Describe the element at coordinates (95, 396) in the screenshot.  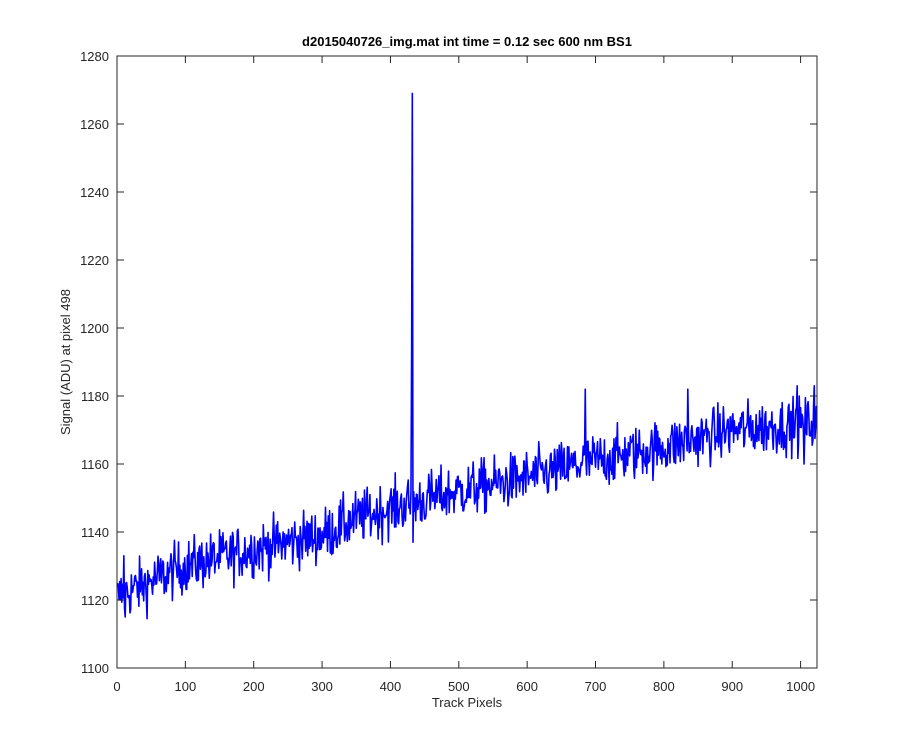
I see `y-tick-label: 1180` at that location.